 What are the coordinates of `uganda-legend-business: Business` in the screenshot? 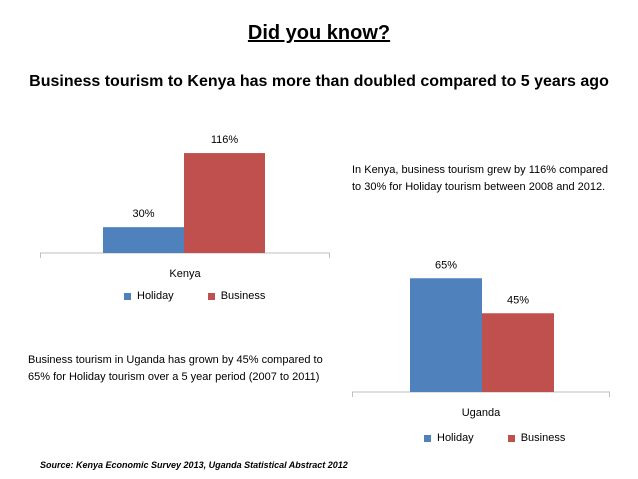 It's located at (536, 438).